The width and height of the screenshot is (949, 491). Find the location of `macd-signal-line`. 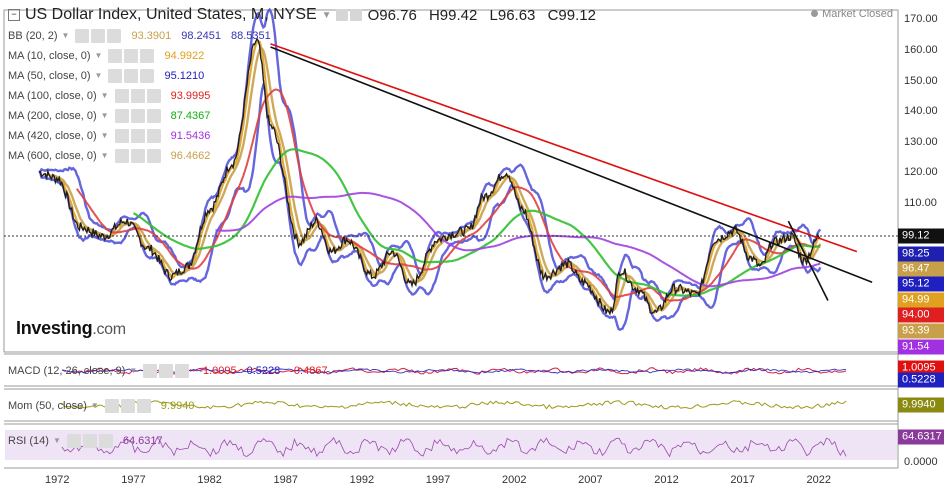

macd-signal-line is located at coordinates (454, 371).